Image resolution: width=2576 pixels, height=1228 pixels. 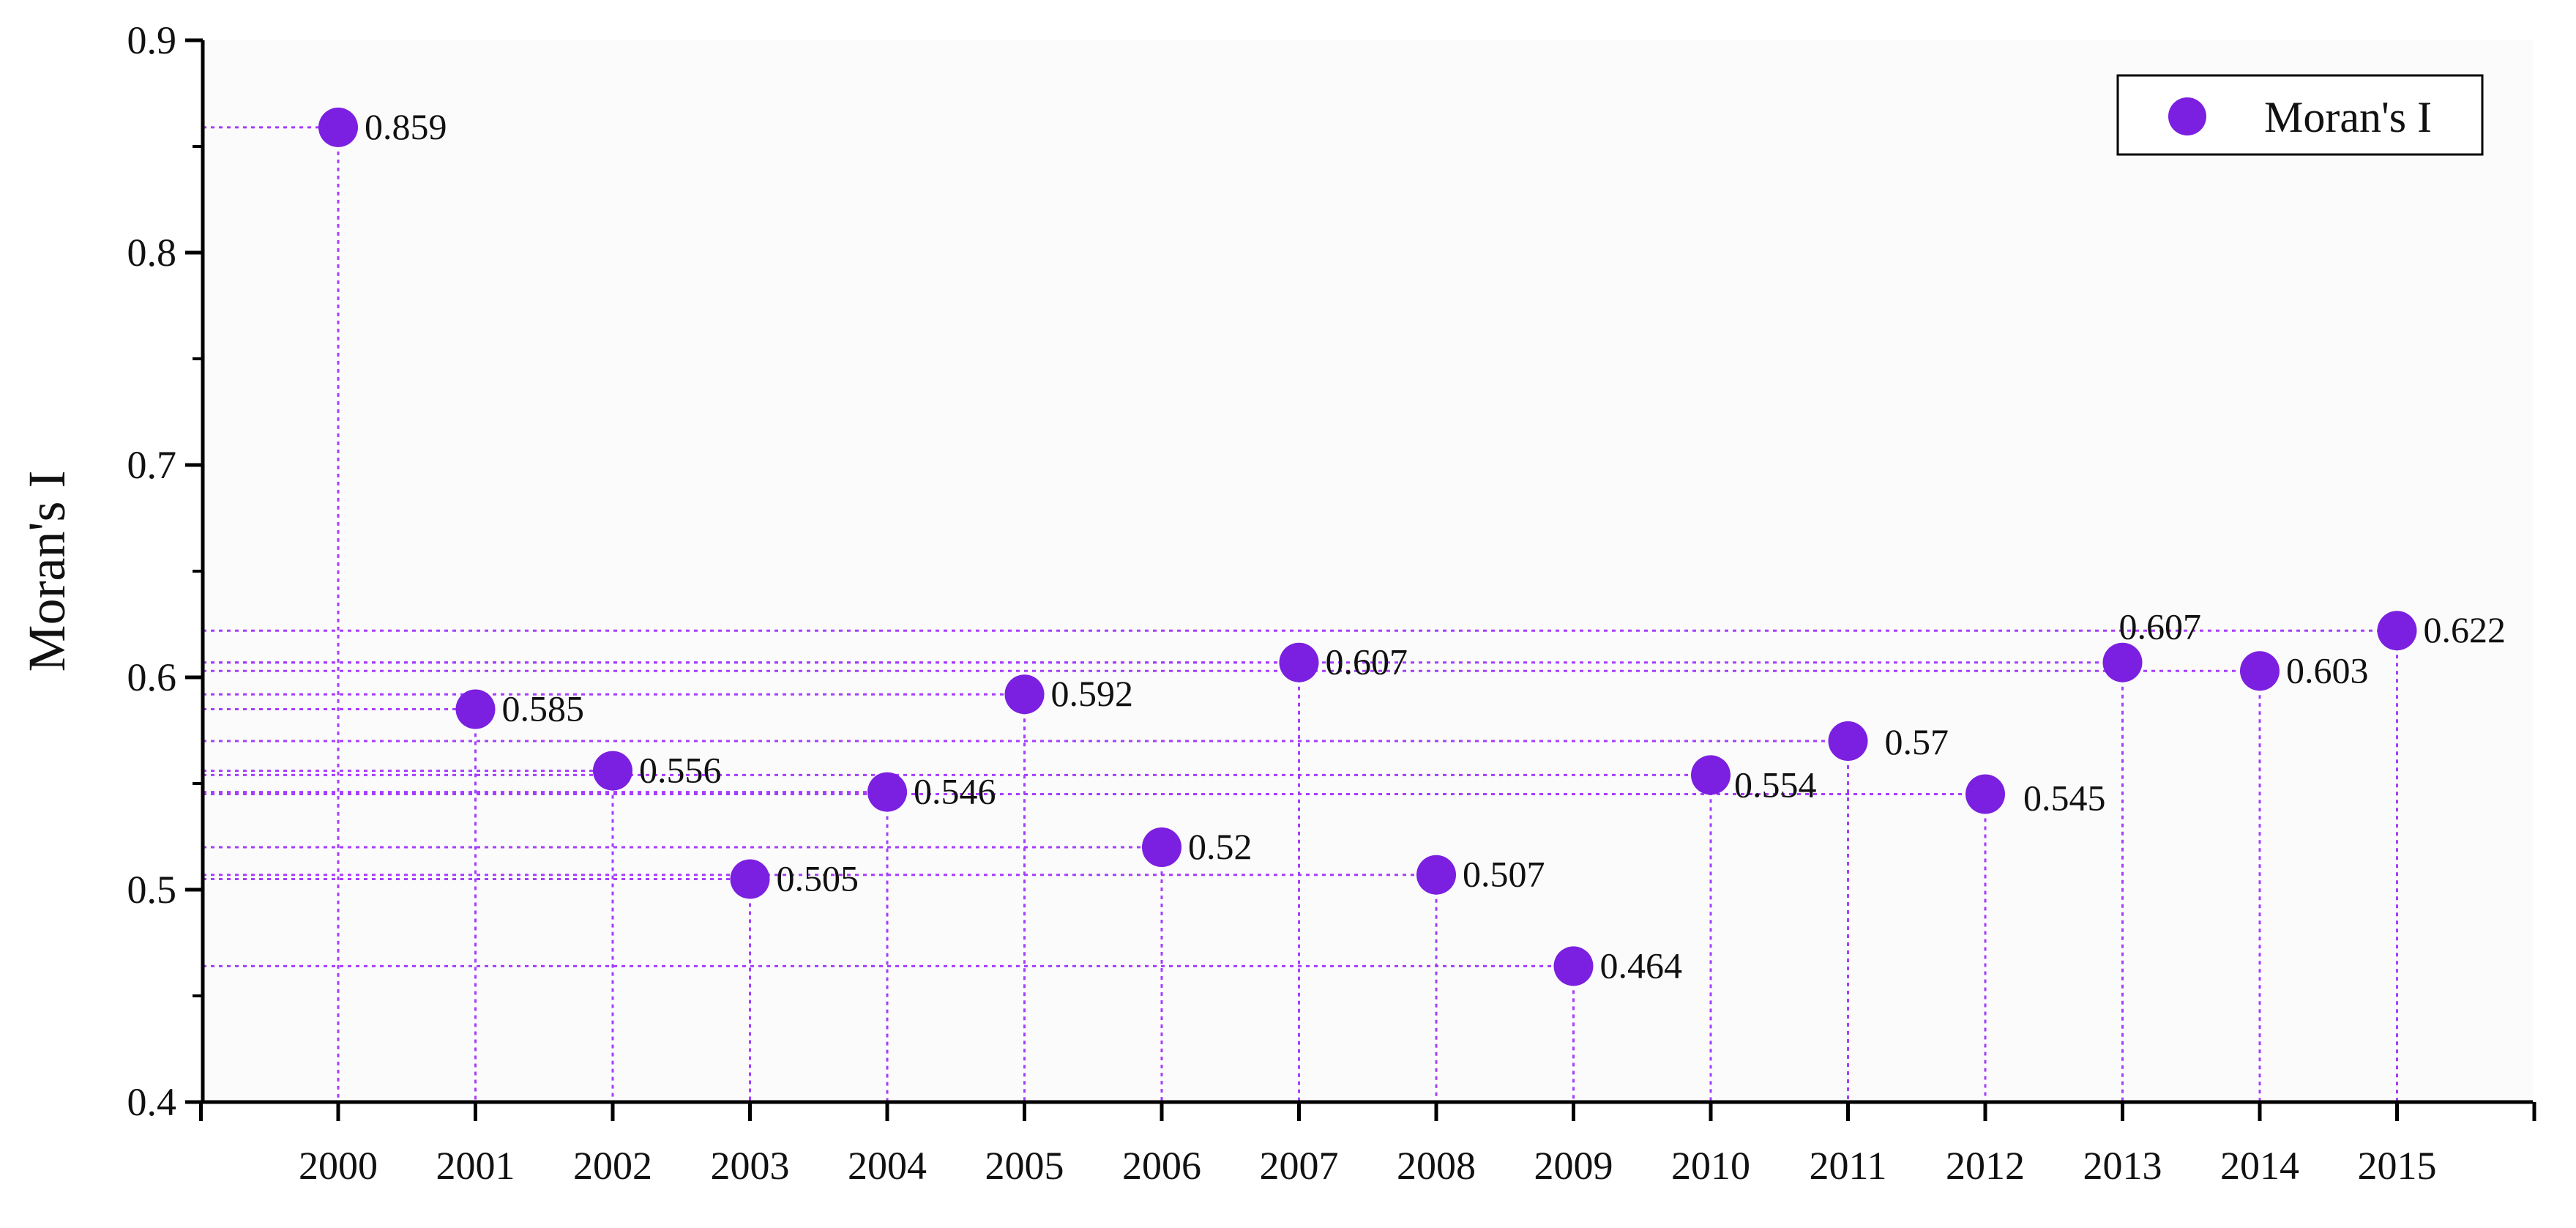 What do you see at coordinates (818, 878) in the screenshot?
I see `data-label-2003: 0.505` at bounding box center [818, 878].